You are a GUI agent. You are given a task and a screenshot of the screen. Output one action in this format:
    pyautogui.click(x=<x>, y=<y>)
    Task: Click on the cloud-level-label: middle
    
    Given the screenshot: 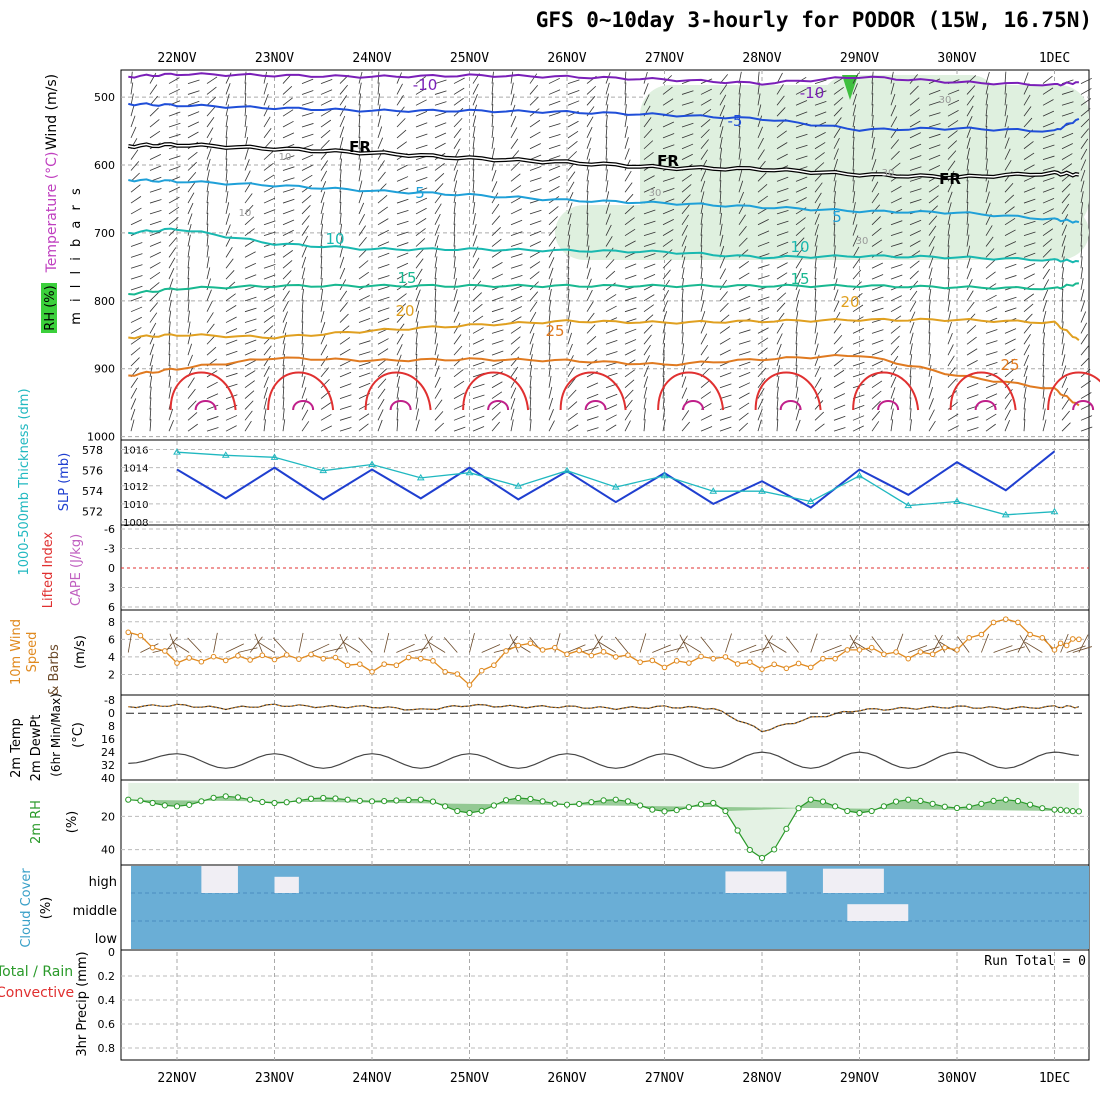 What is the action you would take?
    pyautogui.click(x=95, y=911)
    